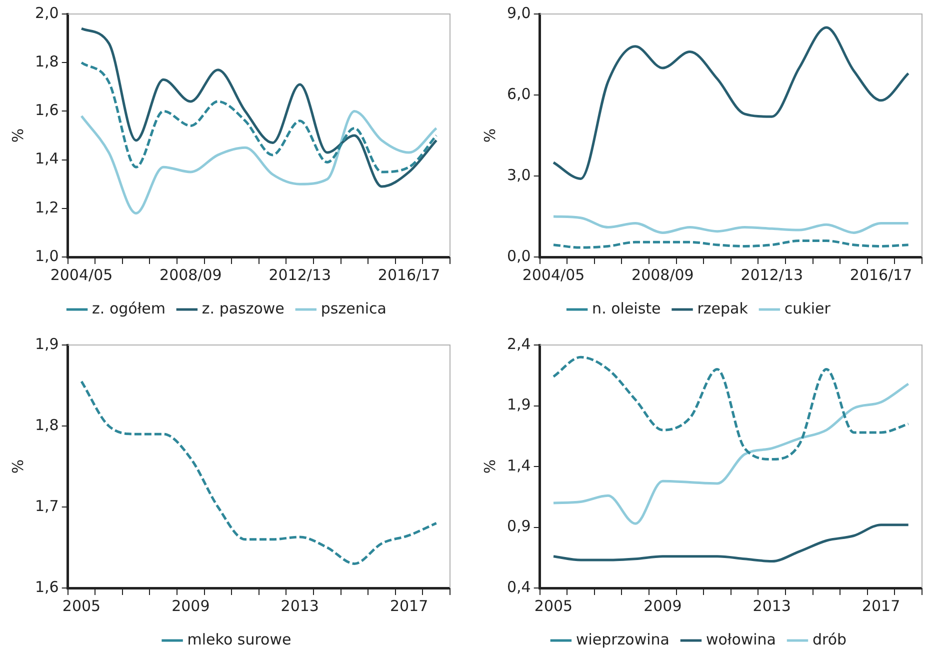 The height and width of the screenshot is (662, 944). I want to click on legend-label: wołowina, so click(741, 639).